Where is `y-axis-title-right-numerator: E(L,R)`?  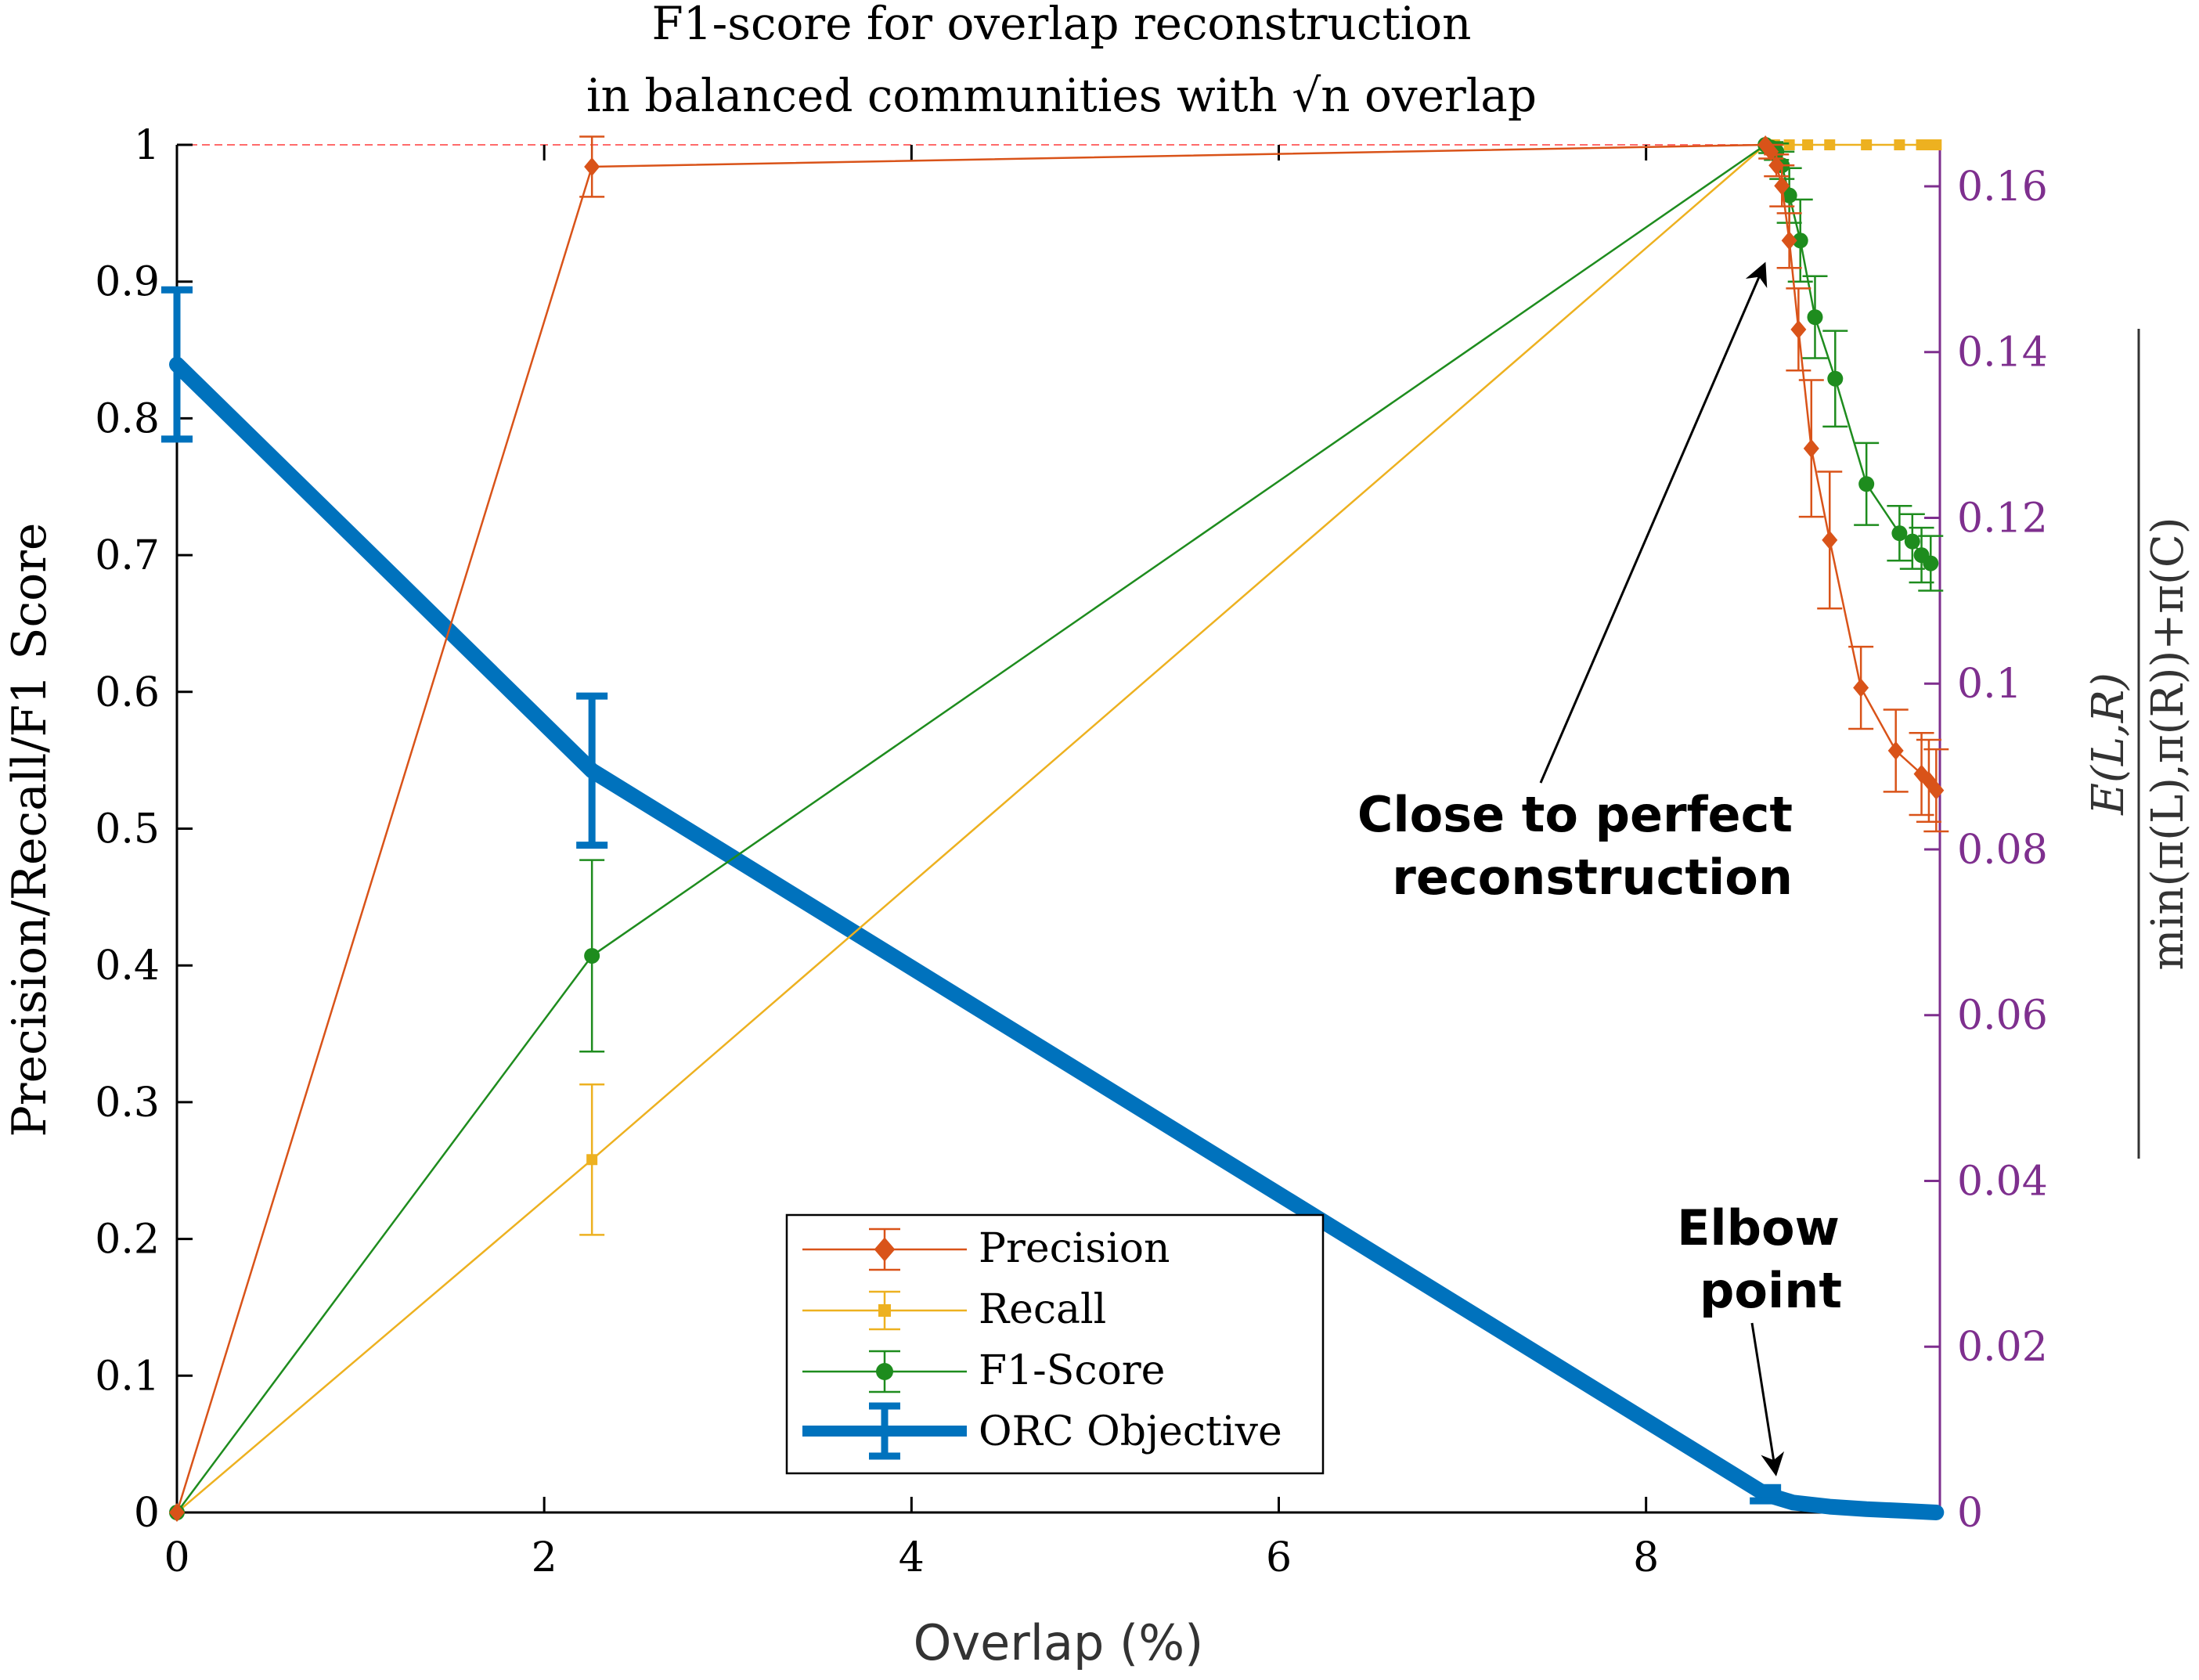 y-axis-title-right-numerator: E(L,R) is located at coordinates (2108, 744).